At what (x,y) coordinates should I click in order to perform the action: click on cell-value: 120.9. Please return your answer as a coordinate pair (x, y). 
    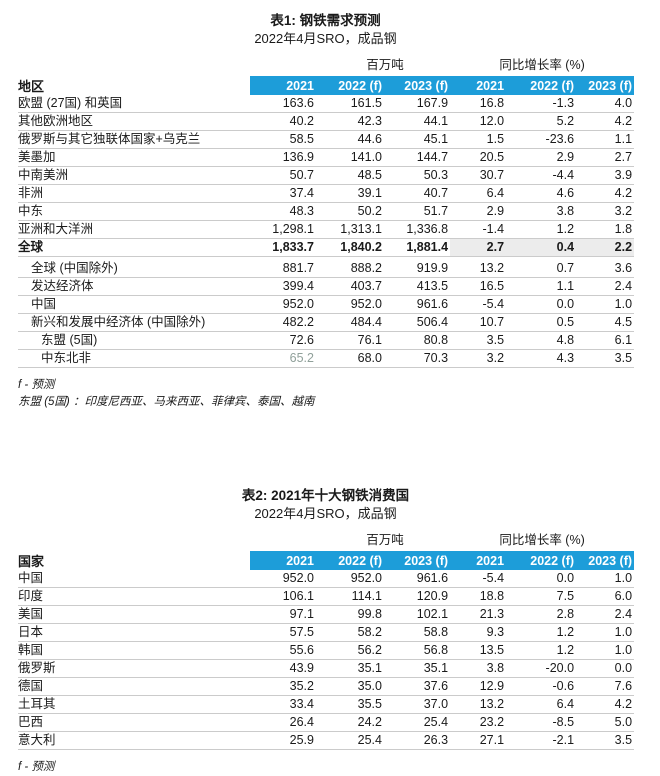
    Looking at the image, I should click on (417, 596).